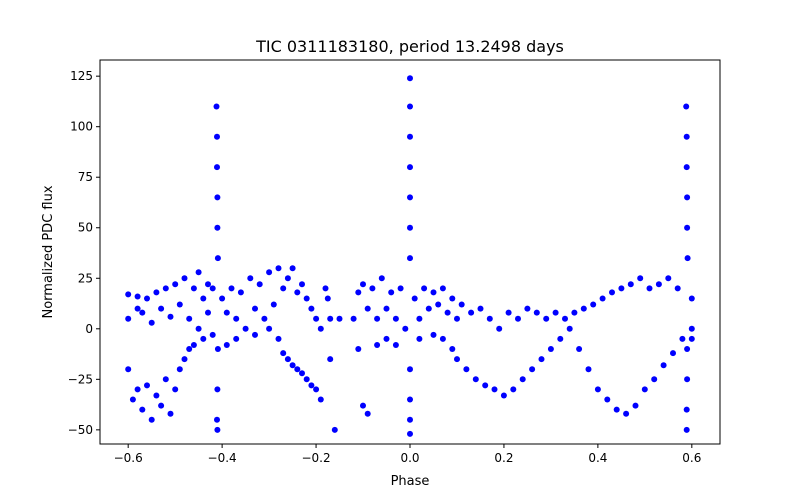 This screenshot has height=500, width=800. What do you see at coordinates (85, 177) in the screenshot?
I see `y-tick-label: 75` at bounding box center [85, 177].